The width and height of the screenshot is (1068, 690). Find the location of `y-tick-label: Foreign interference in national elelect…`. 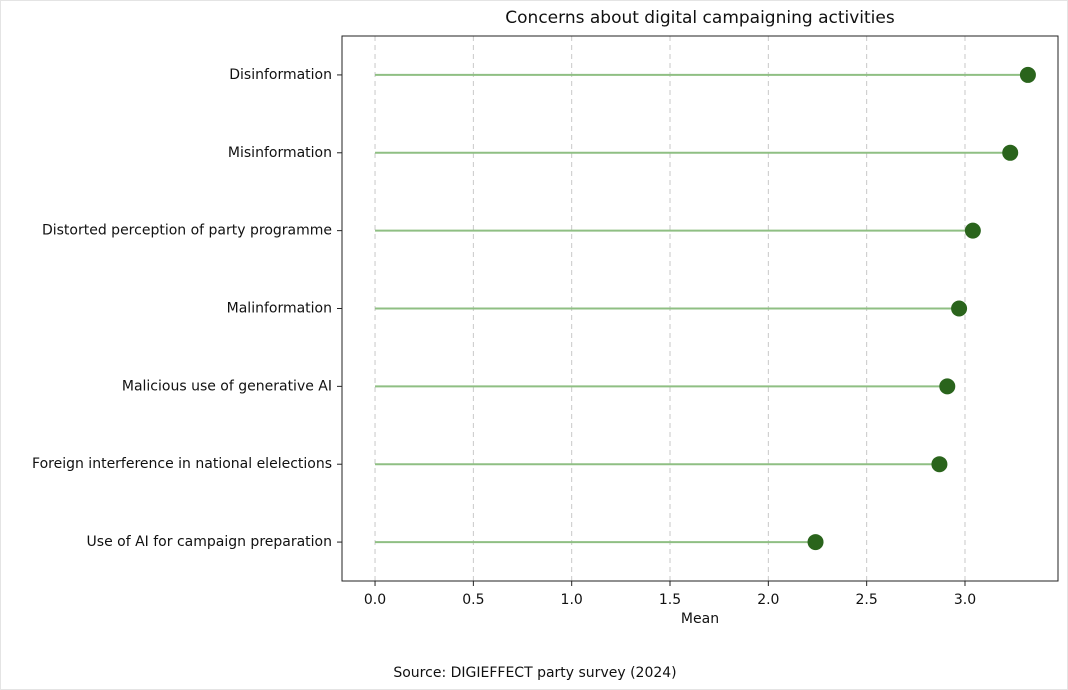

y-tick-label: Foreign interference in national elelect… is located at coordinates (182, 464).